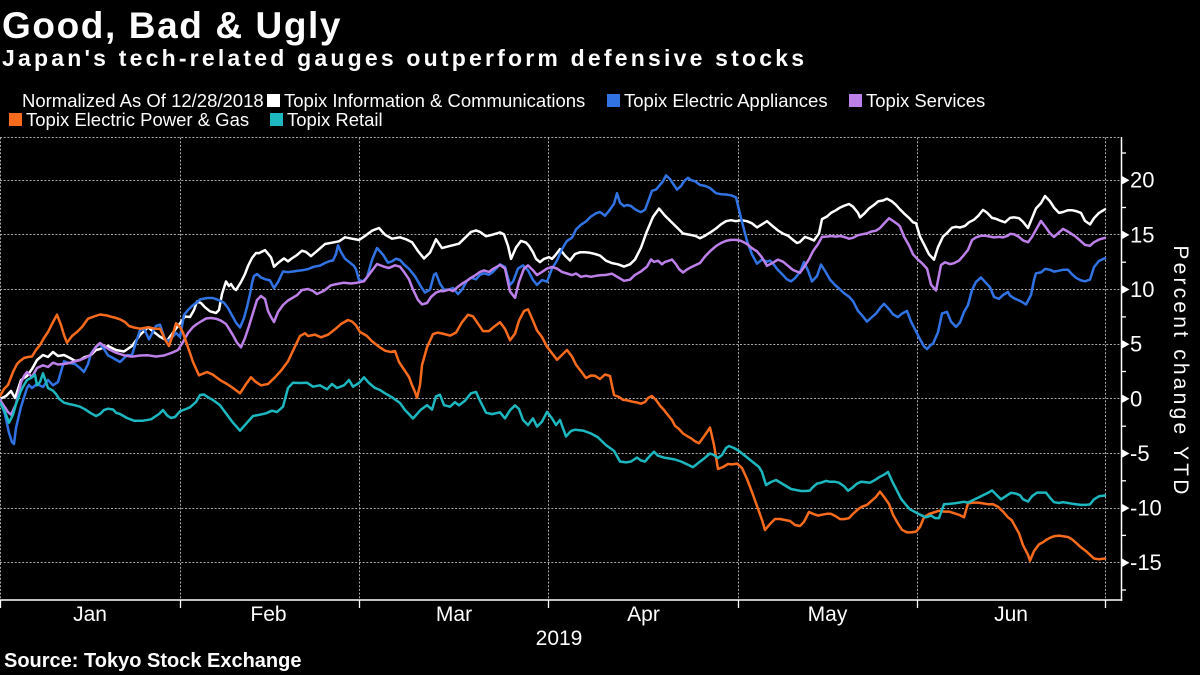 The width and height of the screenshot is (1200, 675). Describe the element at coordinates (454, 614) in the screenshot. I see `svg-text: Mar` at that location.